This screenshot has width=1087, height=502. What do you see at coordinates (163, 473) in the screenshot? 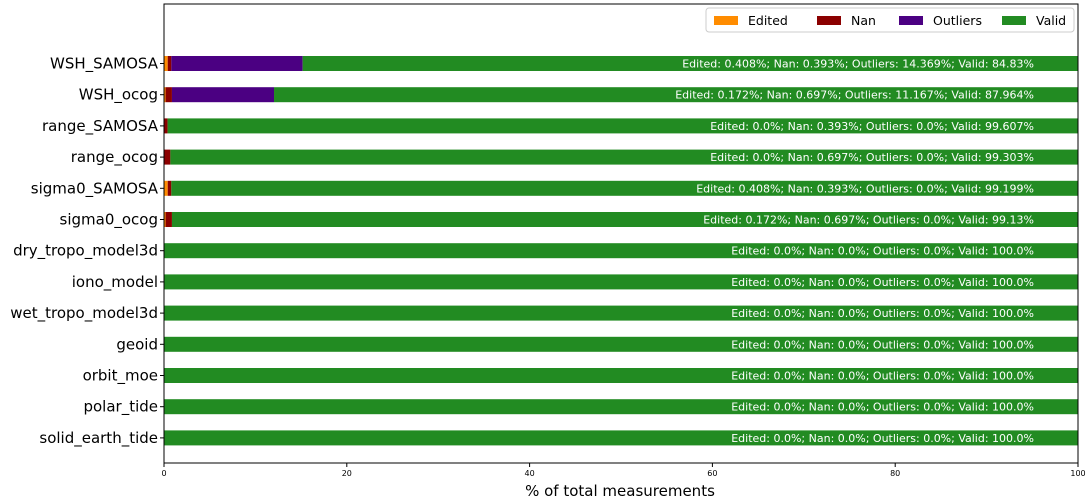
I see `x-tick-label-0: 0` at bounding box center [163, 473].